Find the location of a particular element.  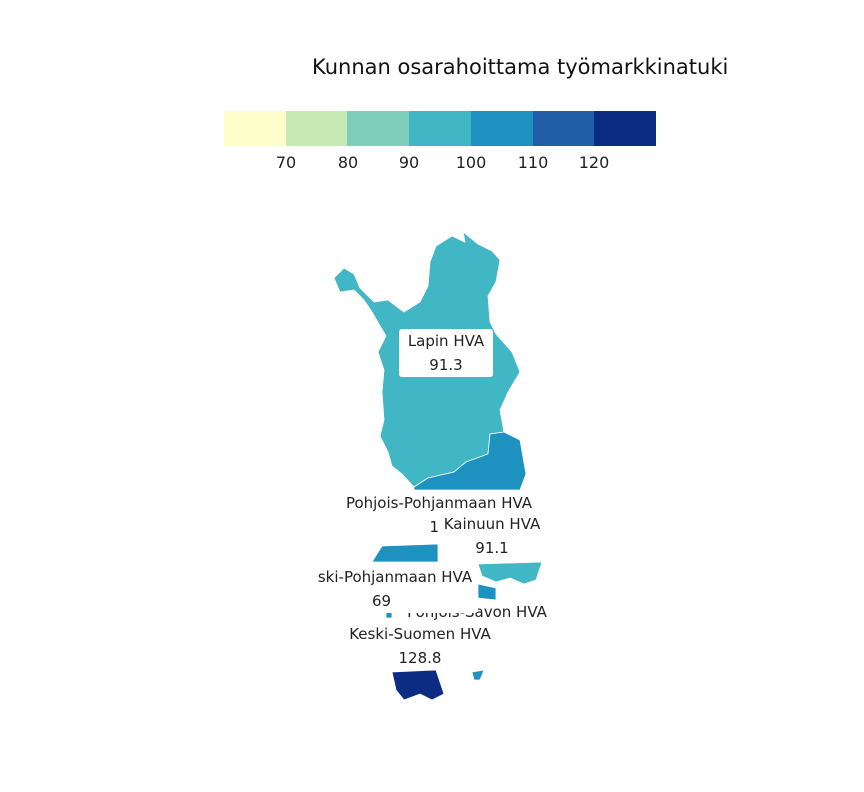

region-kainuun-hva is located at coordinates (510, 573).